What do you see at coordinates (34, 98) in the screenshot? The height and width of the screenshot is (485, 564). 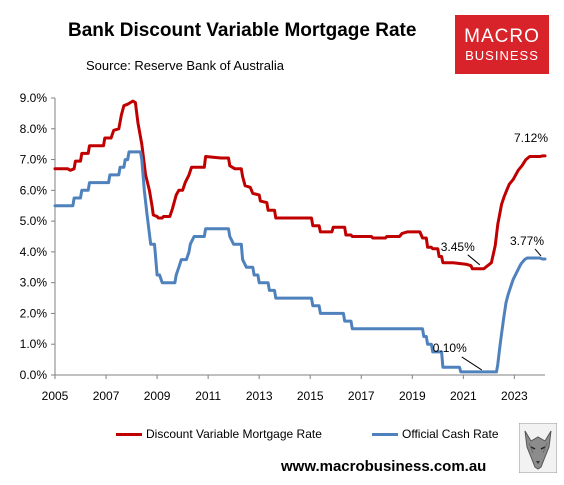 I see `y-tick-label: 9.0%` at bounding box center [34, 98].